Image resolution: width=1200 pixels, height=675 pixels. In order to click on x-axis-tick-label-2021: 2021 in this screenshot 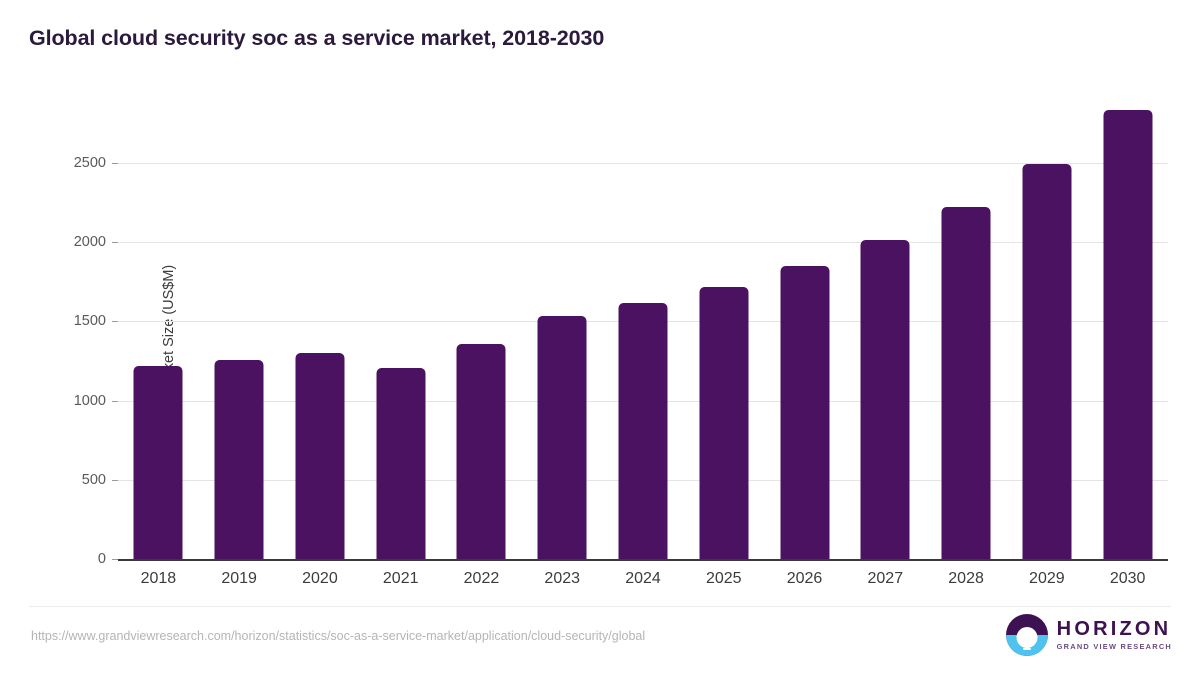, I will do `click(400, 578)`.